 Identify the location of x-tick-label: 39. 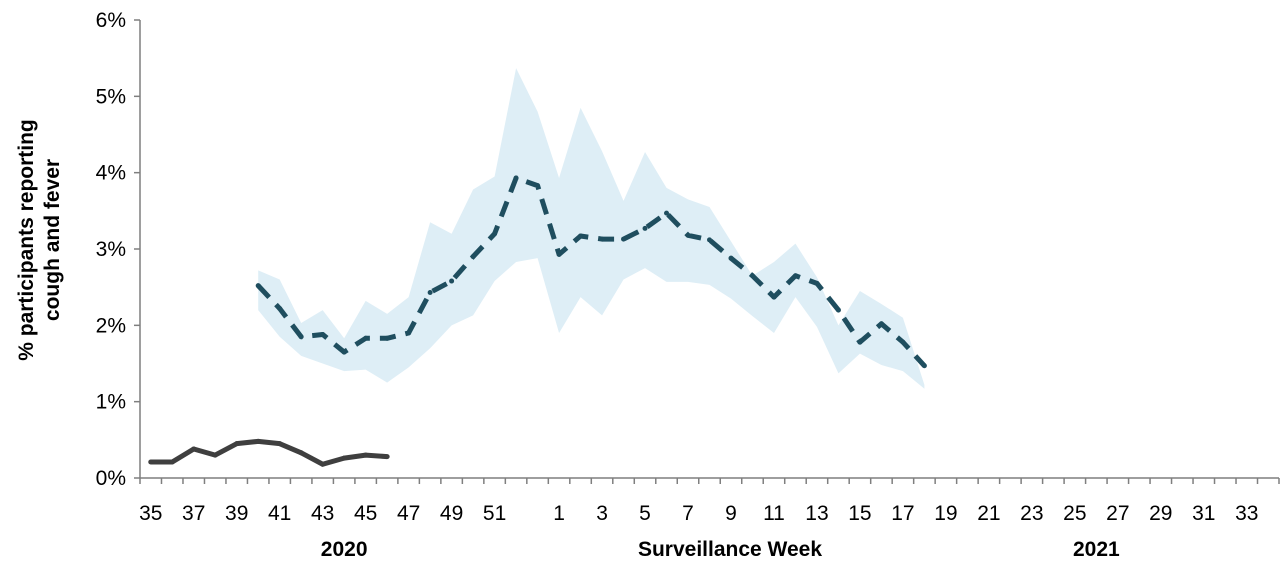
(236, 513).